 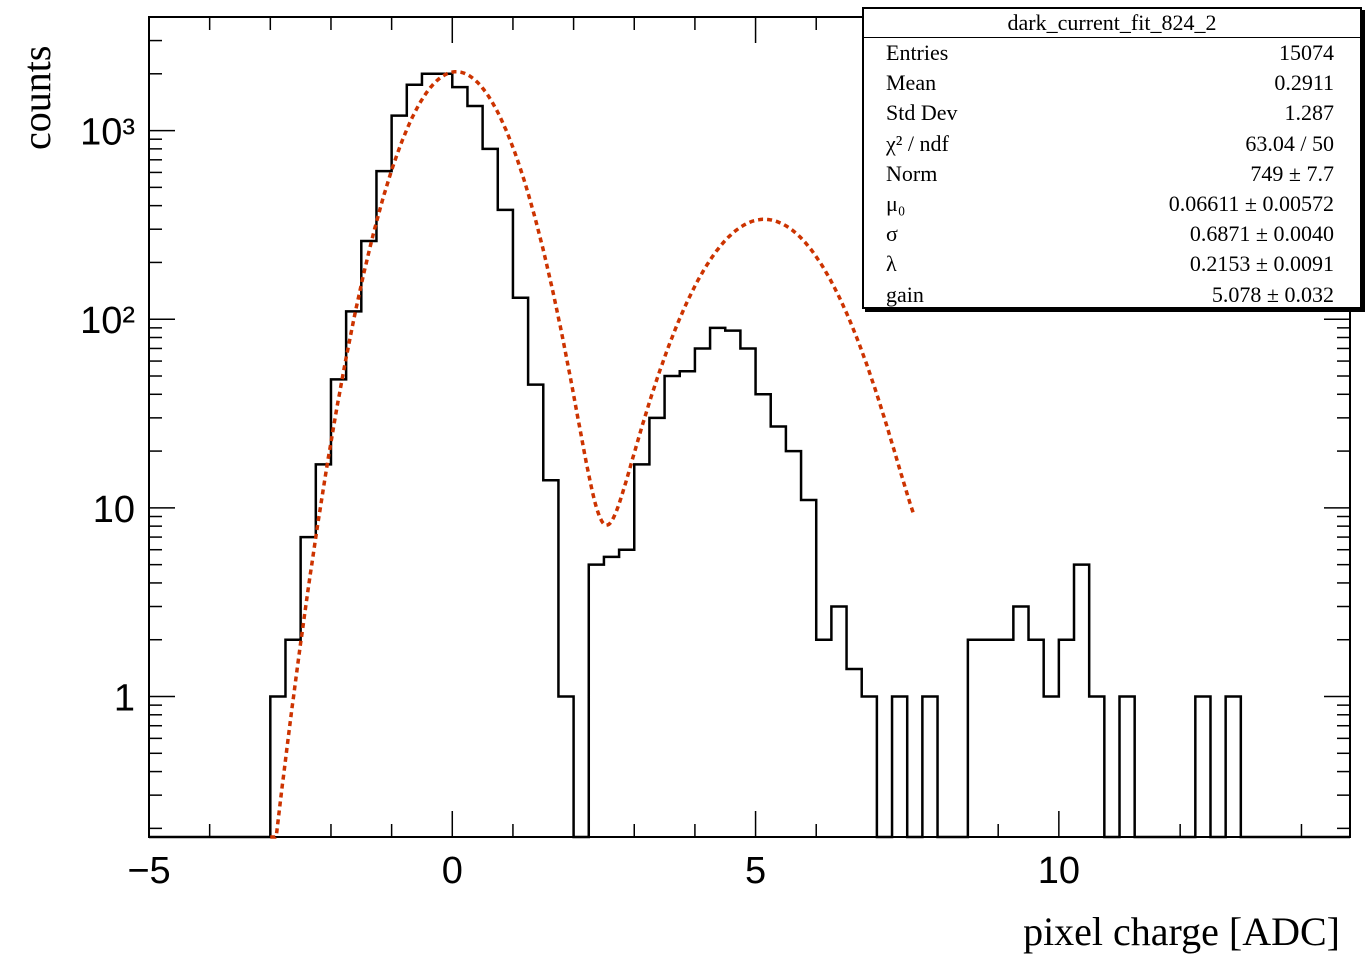 I want to click on stats-label: gain, so click(x=905, y=294).